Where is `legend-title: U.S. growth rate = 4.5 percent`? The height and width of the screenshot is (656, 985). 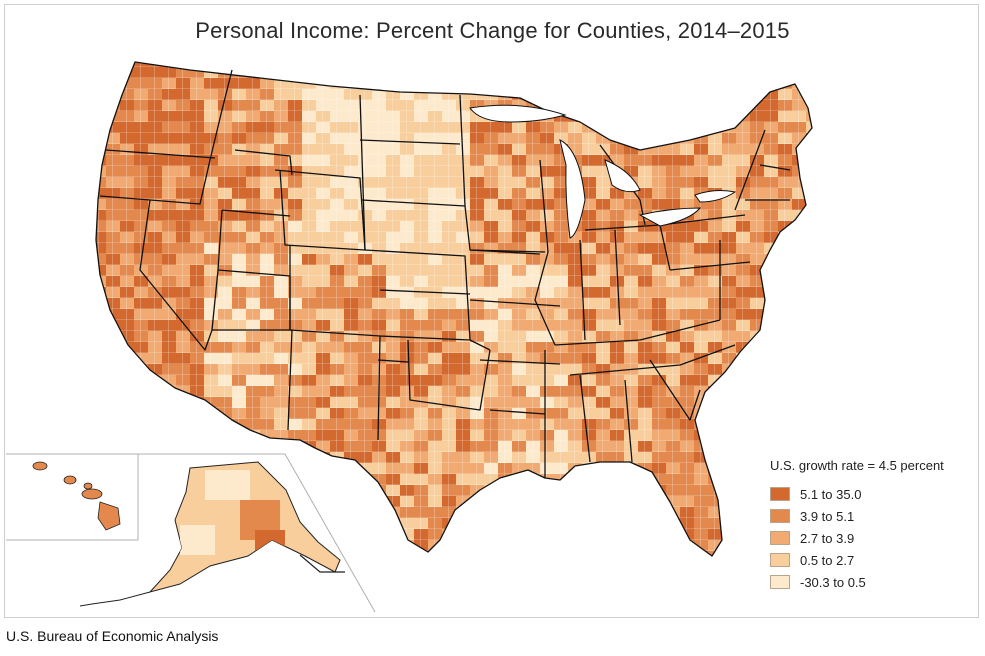 legend-title: U.S. growth rate = 4.5 percent is located at coordinates (857, 465).